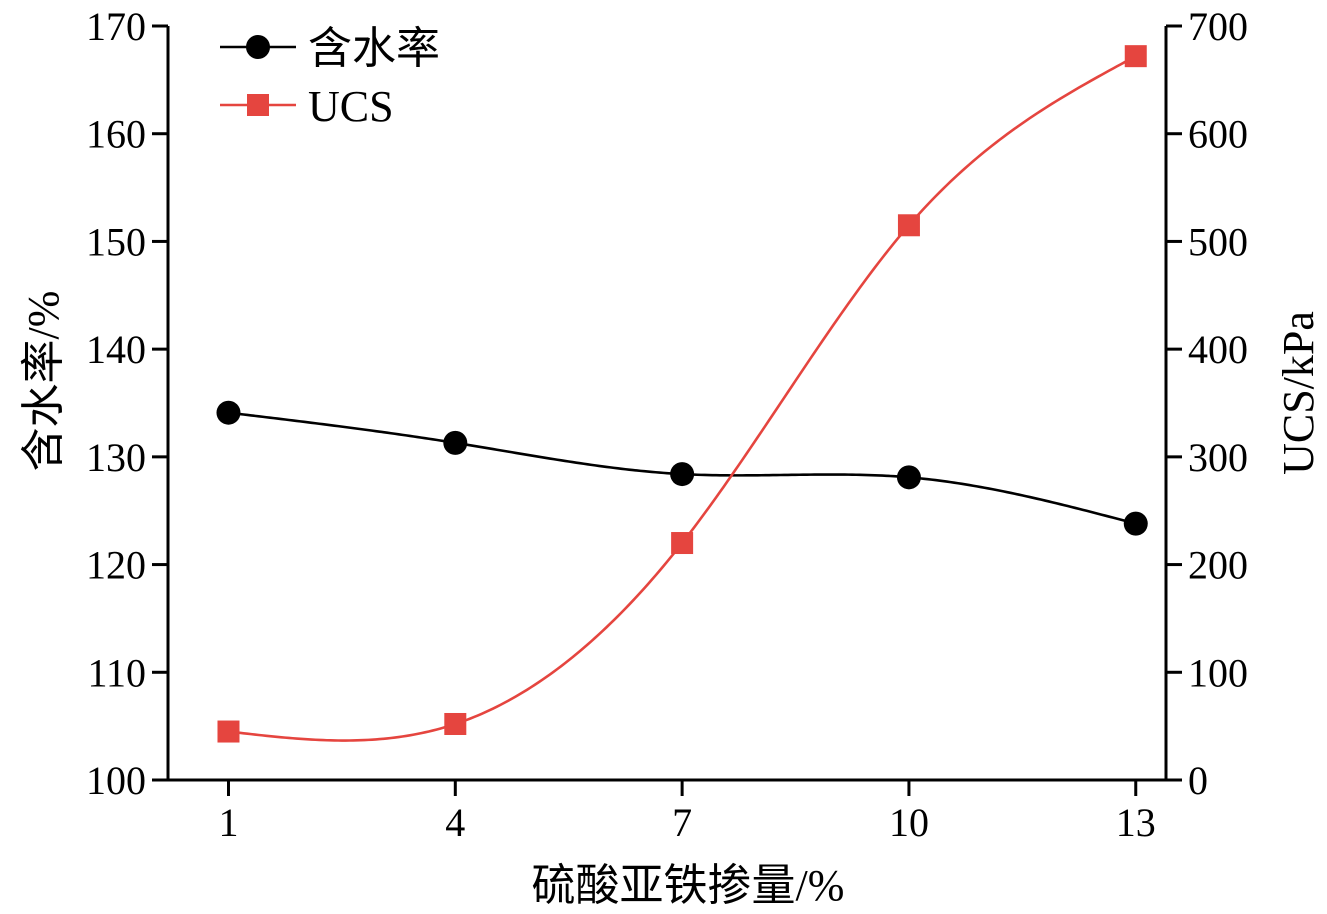  Describe the element at coordinates (258, 47) in the screenshot. I see `legend-marker-circle` at that location.